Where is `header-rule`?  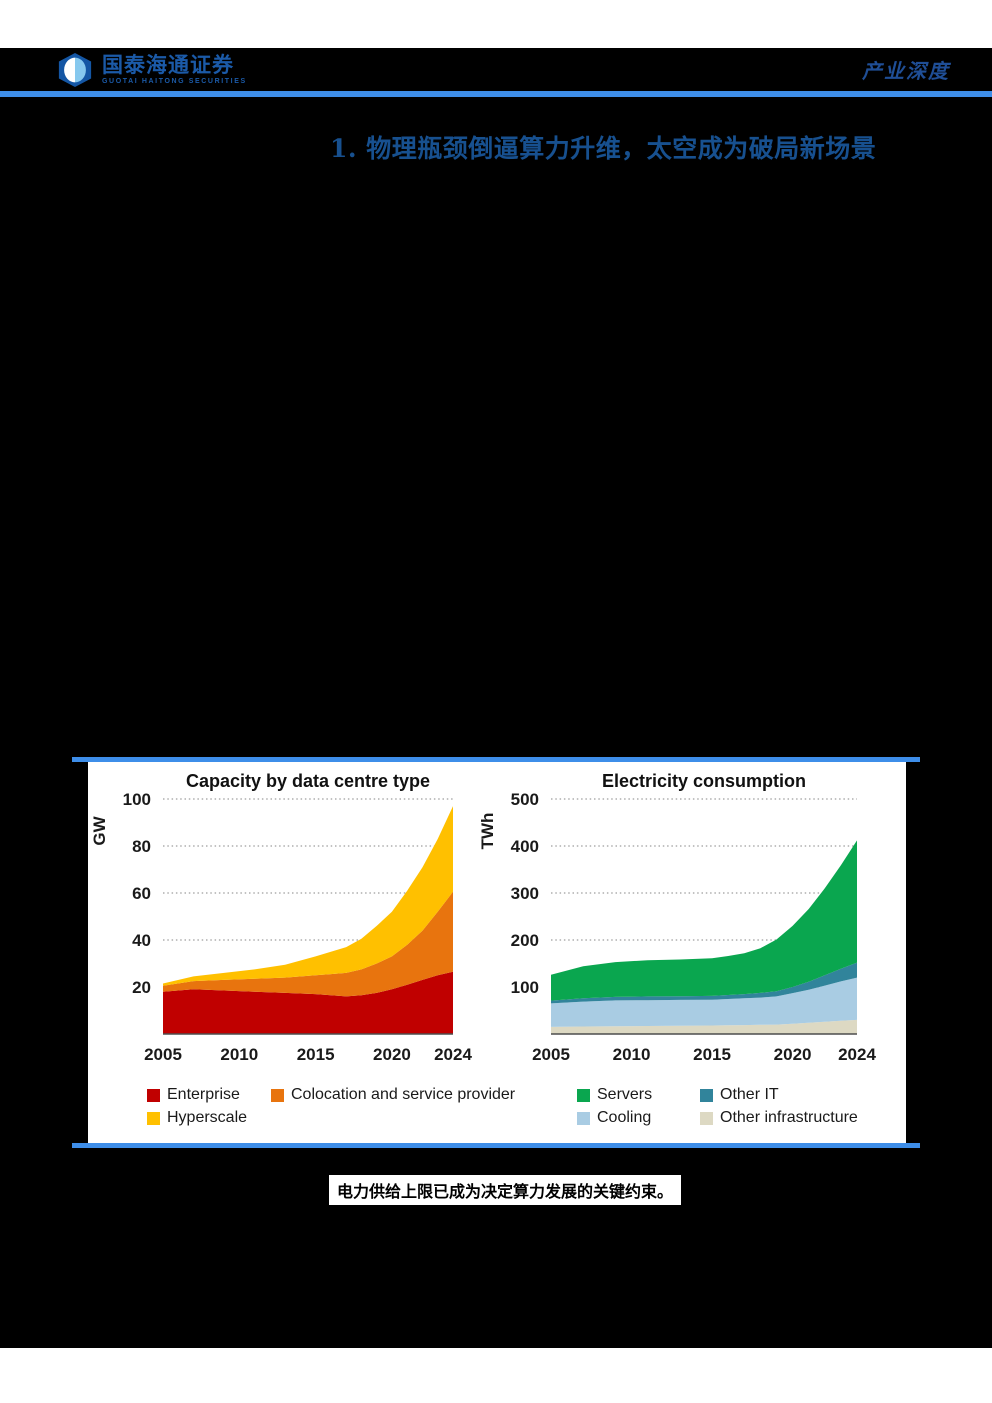
header-rule is located at coordinates (496, 94).